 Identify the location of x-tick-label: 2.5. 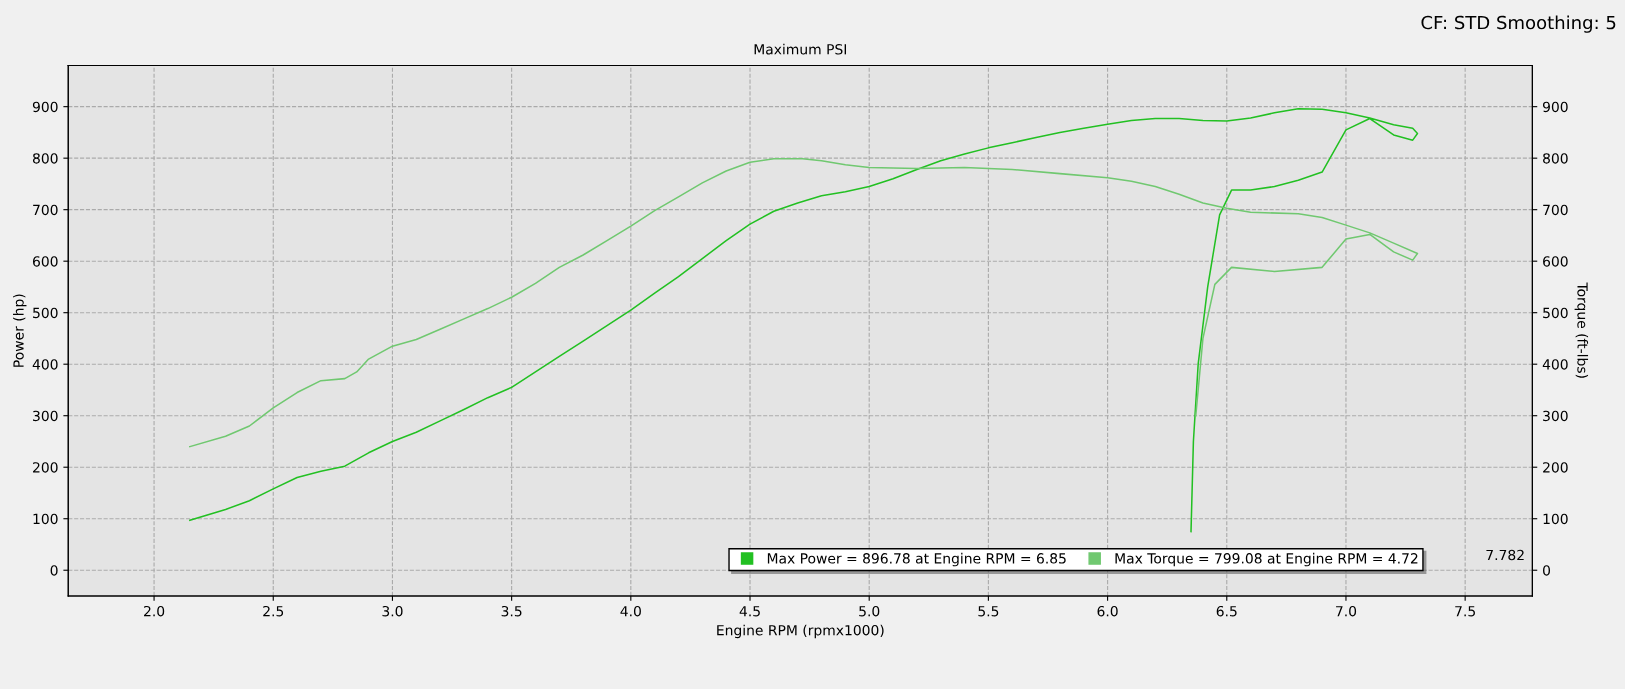
(273, 611).